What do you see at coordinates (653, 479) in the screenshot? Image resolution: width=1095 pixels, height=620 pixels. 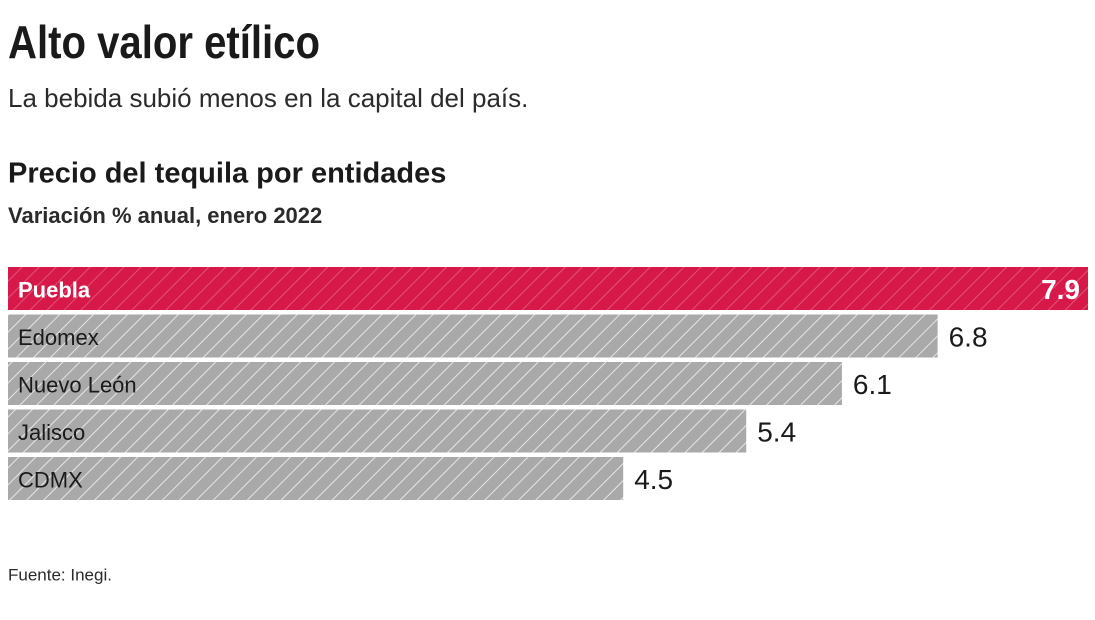 I see `value-label: 4.5` at bounding box center [653, 479].